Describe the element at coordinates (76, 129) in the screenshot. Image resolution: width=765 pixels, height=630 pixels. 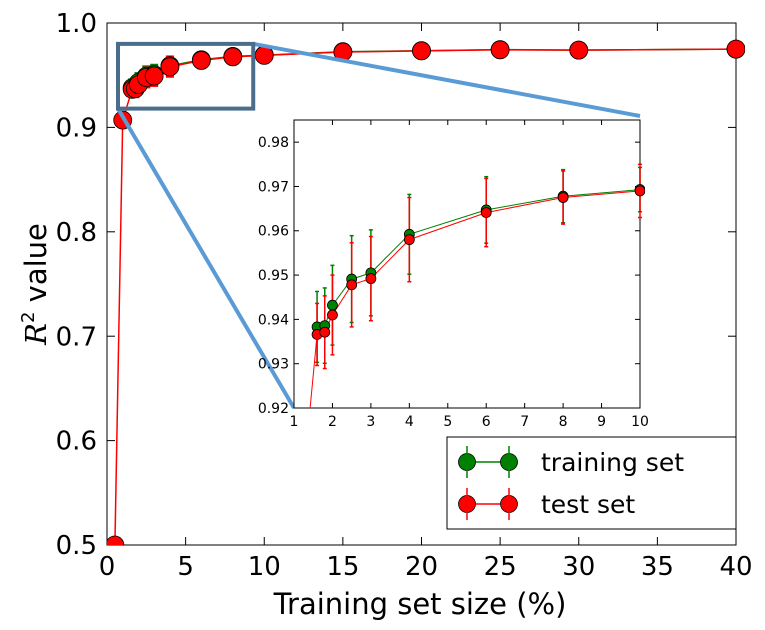
I see `main-y-tick-label: 0.9` at that location.